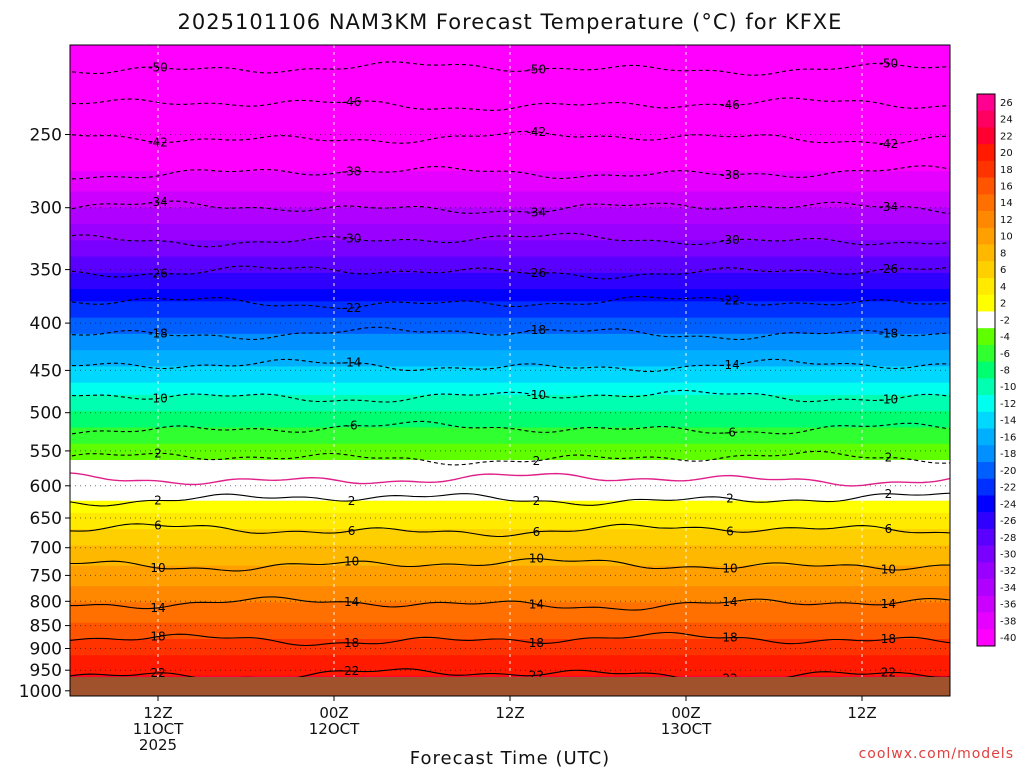  I want to click on colorbar-label: 2, so click(1003, 304).